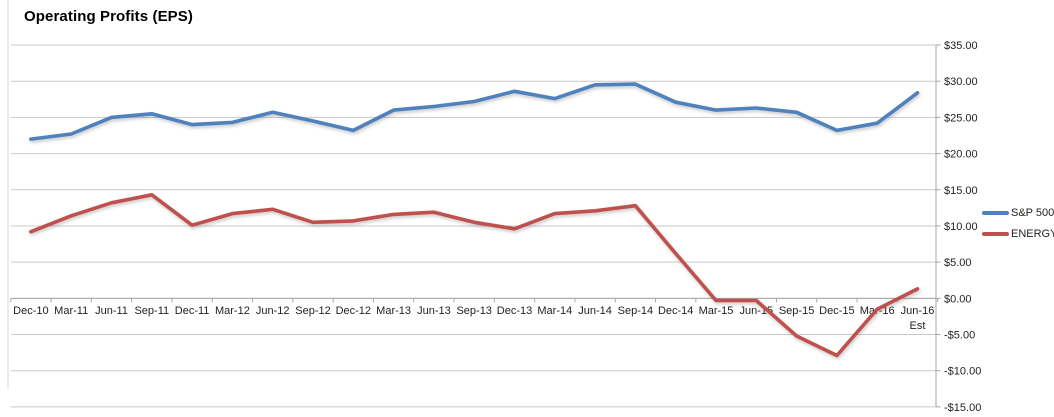 This screenshot has width=1054, height=417. I want to click on y-axis-label: $20.00, so click(961, 155).